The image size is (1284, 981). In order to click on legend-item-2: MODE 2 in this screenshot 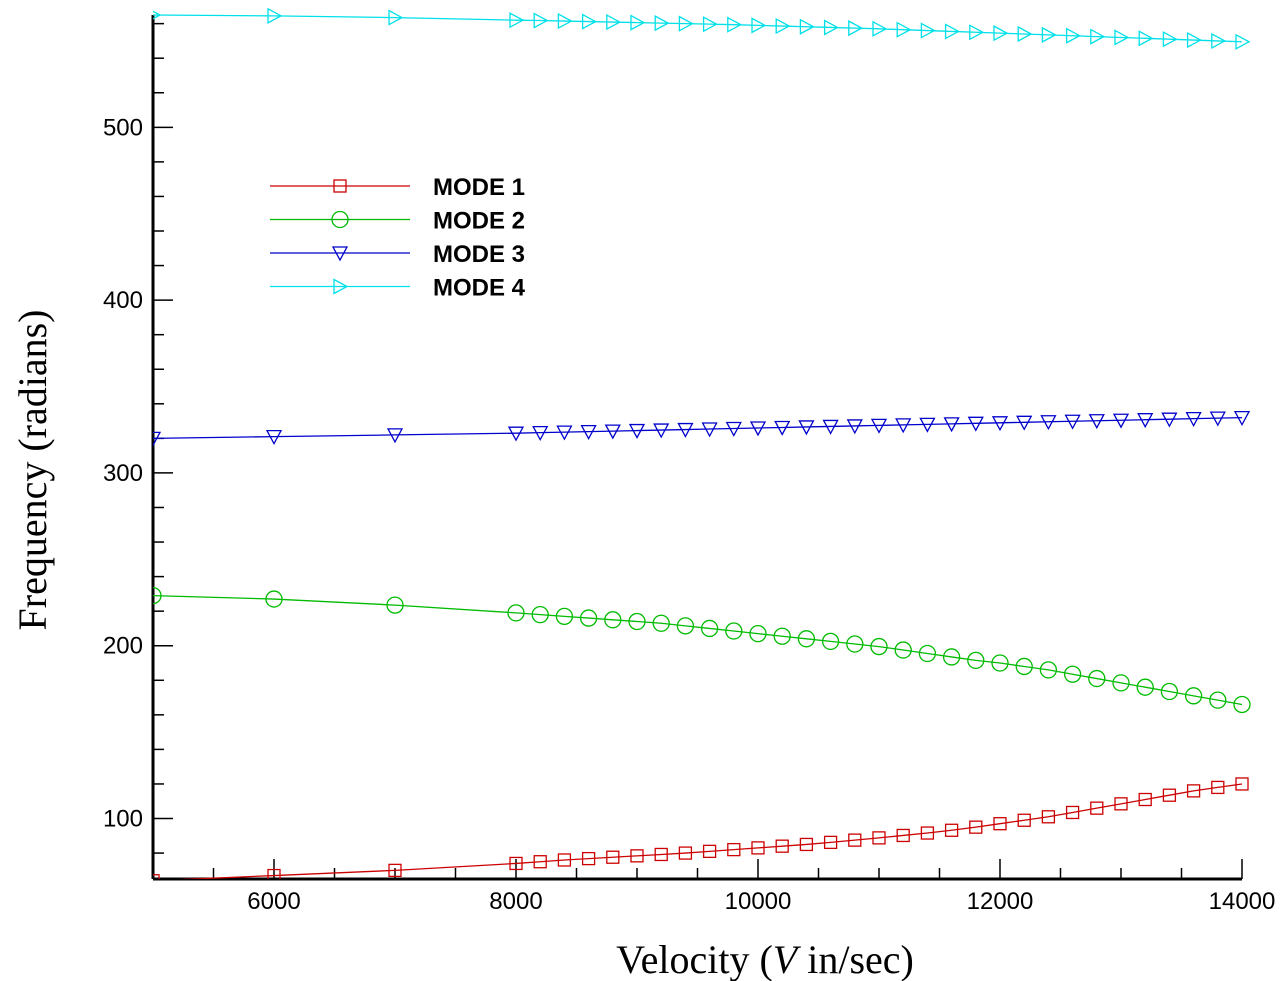, I will do `click(397, 221)`.